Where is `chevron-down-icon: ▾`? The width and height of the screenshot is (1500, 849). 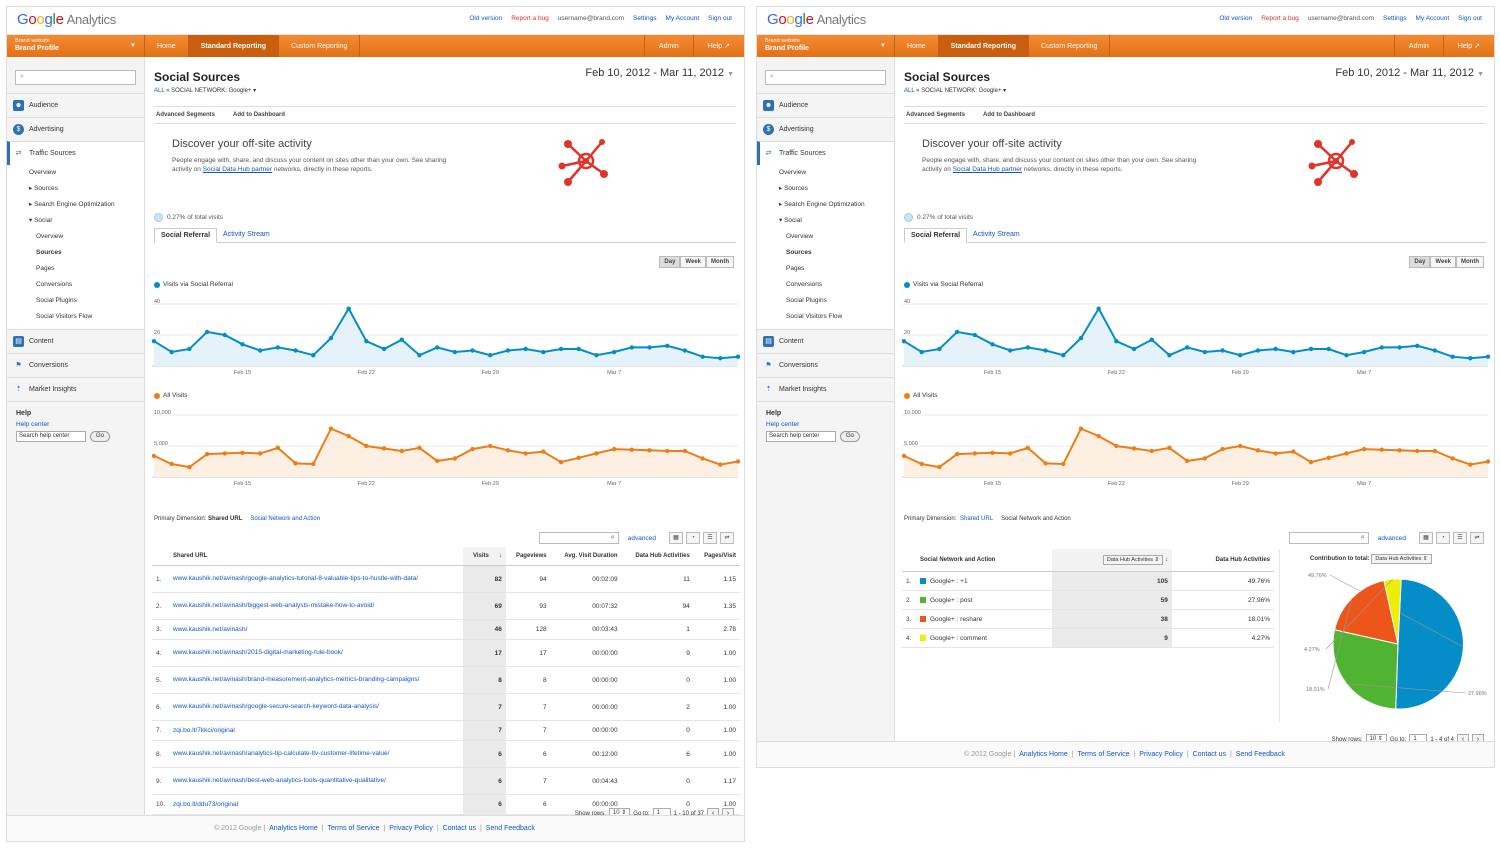 chevron-down-icon: ▾ is located at coordinates (255, 91).